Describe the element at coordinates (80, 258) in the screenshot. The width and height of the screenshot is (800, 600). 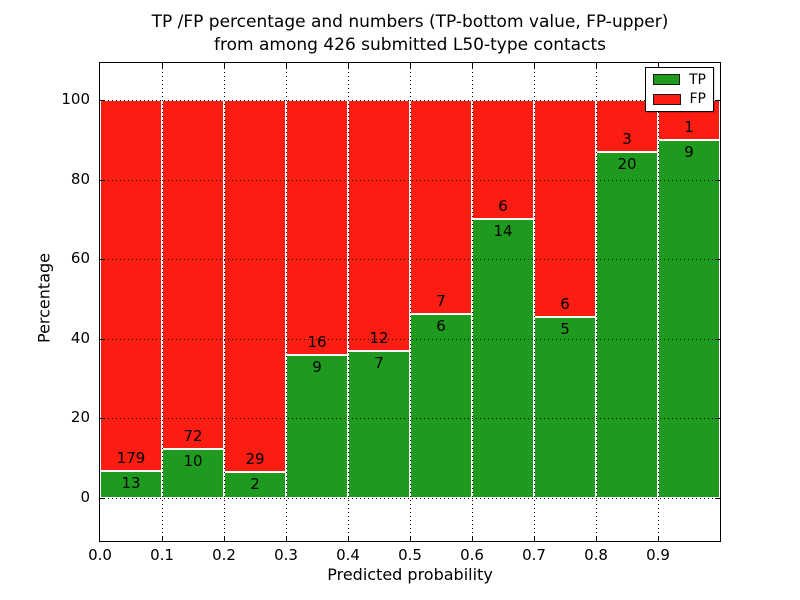
I see `y-tick-label: 60` at that location.